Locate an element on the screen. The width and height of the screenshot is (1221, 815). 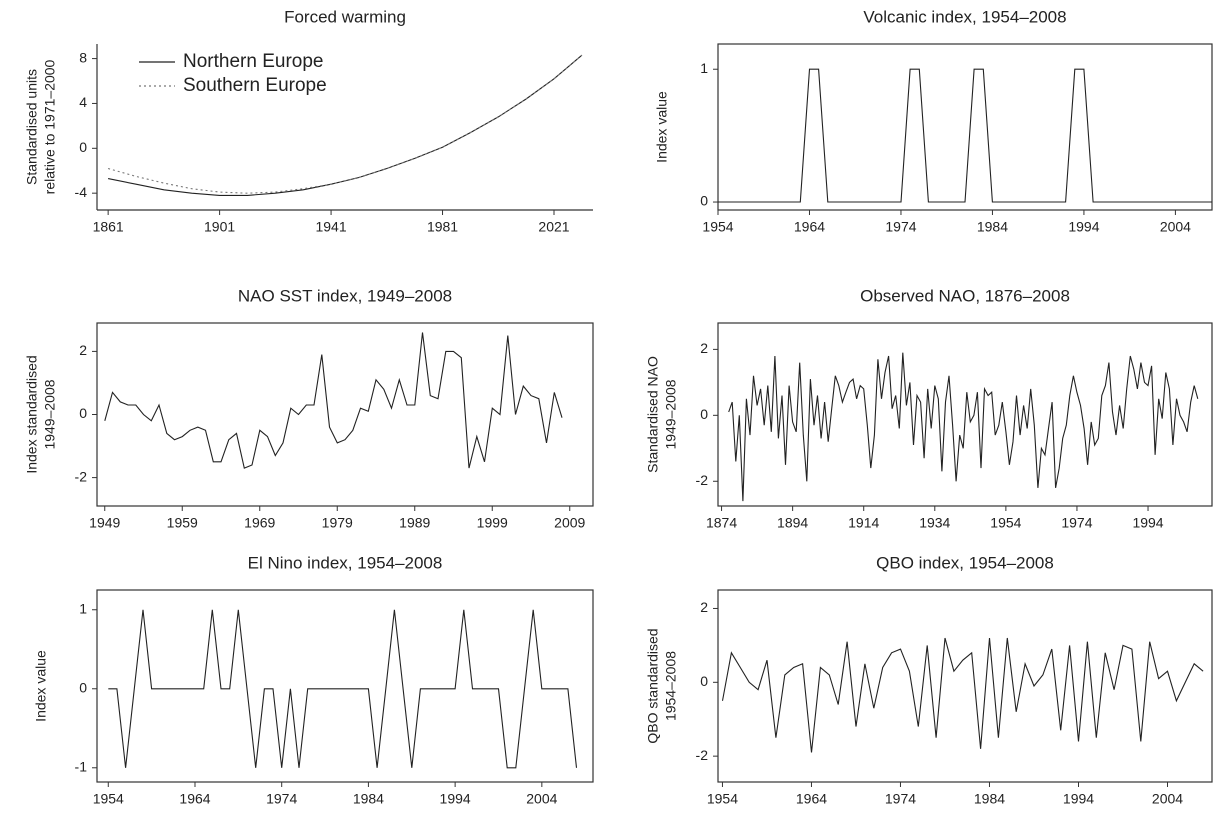
y-tick-label: 8 is located at coordinates (83, 57).